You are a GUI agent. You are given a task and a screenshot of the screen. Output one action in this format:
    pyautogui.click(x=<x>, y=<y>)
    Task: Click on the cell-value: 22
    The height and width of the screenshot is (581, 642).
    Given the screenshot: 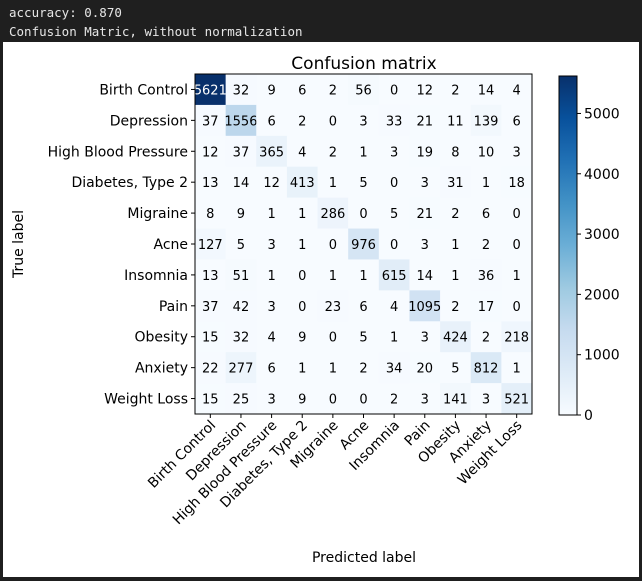 What is the action you would take?
    pyautogui.click(x=210, y=369)
    